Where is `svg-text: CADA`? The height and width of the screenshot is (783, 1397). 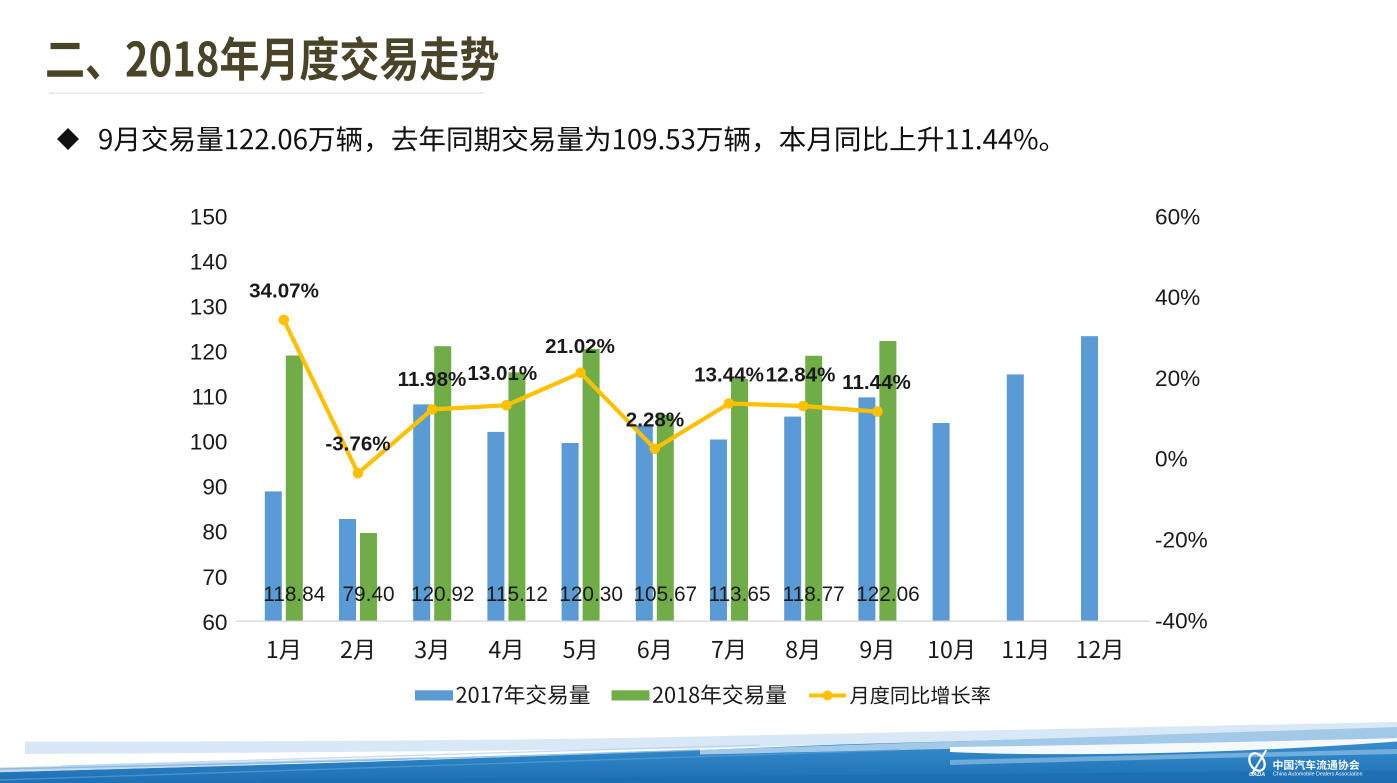 svg-text: CADA is located at coordinates (1257, 775).